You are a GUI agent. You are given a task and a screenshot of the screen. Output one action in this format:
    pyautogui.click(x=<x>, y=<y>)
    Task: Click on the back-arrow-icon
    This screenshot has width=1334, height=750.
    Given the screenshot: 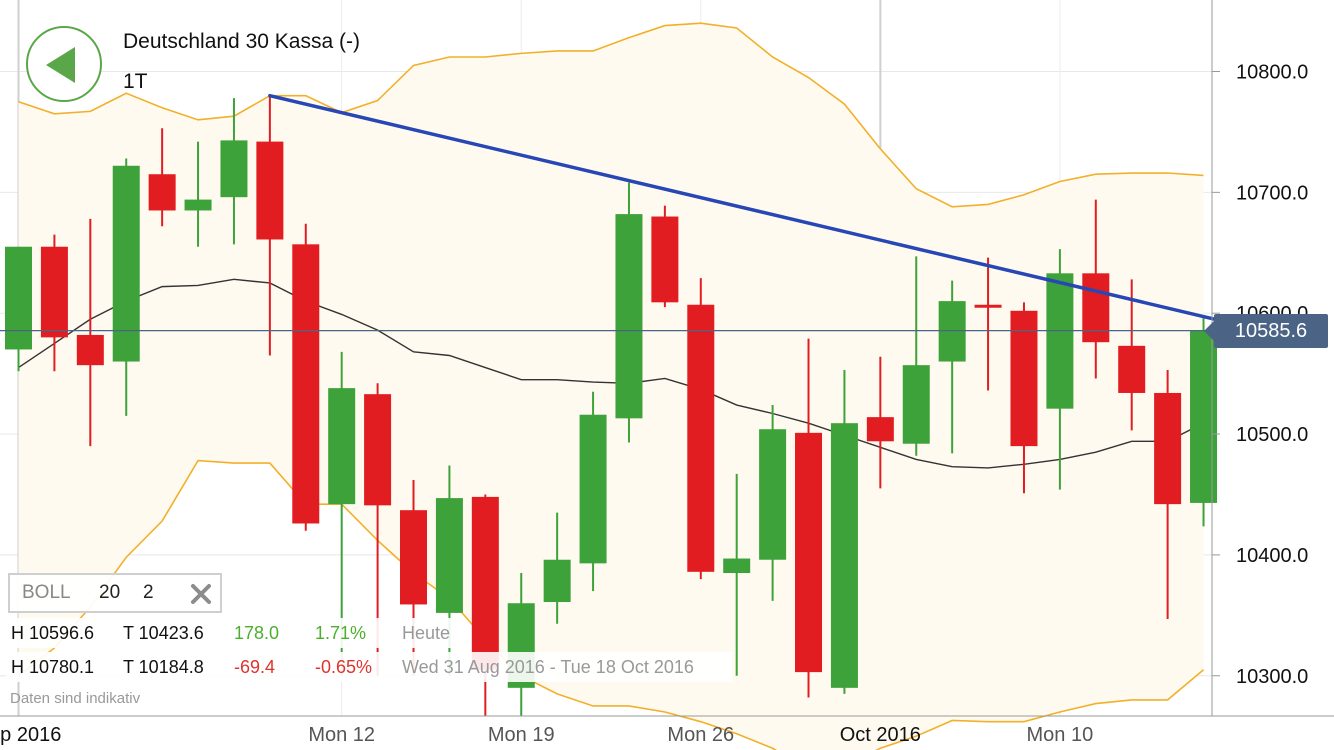 What is the action you would take?
    pyautogui.click(x=60, y=65)
    